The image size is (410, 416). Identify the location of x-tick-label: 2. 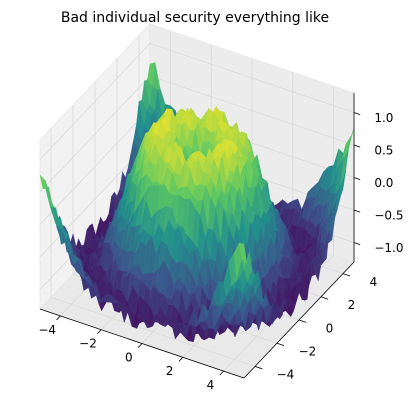
(170, 371).